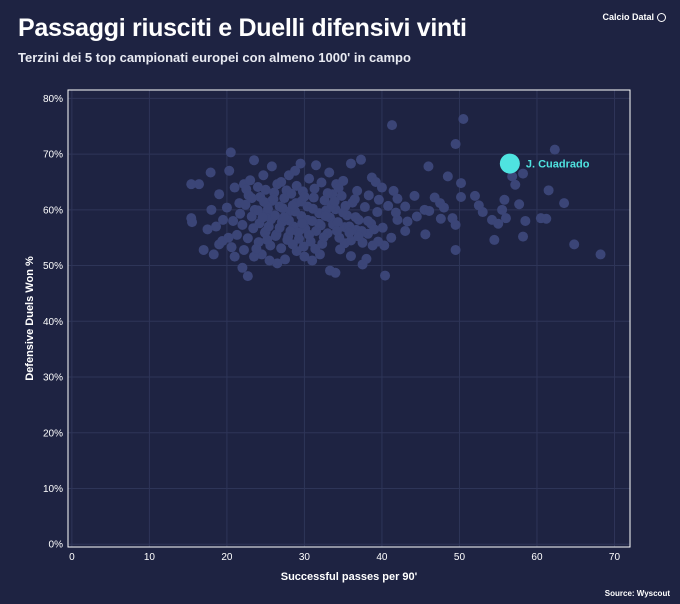 The height and width of the screenshot is (604, 680). I want to click on x-axis-label: Successful passes per 90', so click(349, 577).